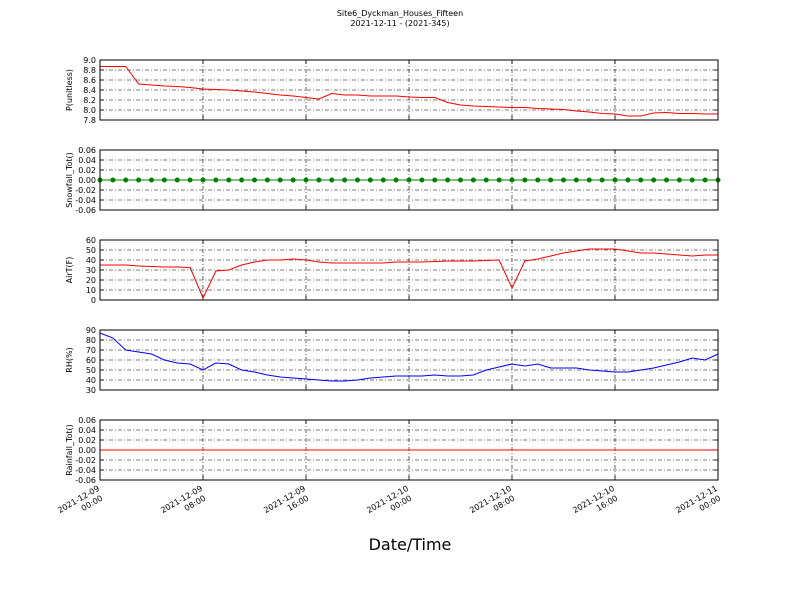 Image resolution: width=800 pixels, height=600 pixels. What do you see at coordinates (89, 60) in the screenshot?
I see `y-tick-label: 9.0` at bounding box center [89, 60].